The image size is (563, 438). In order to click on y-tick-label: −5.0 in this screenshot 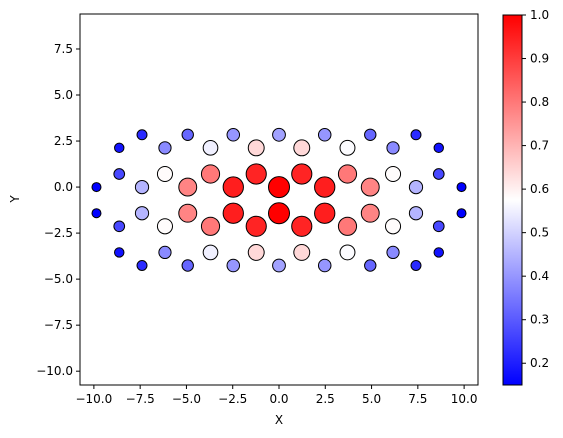, I will do `click(58, 279)`.